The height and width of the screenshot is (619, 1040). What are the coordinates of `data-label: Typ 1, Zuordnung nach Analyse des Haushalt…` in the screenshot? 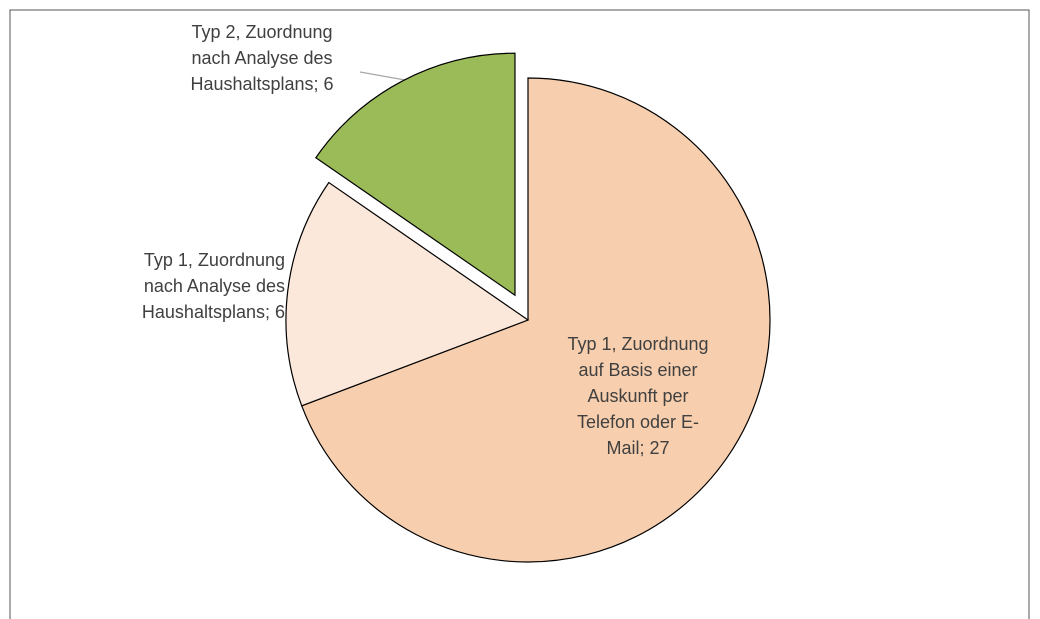 It's located at (213, 286).